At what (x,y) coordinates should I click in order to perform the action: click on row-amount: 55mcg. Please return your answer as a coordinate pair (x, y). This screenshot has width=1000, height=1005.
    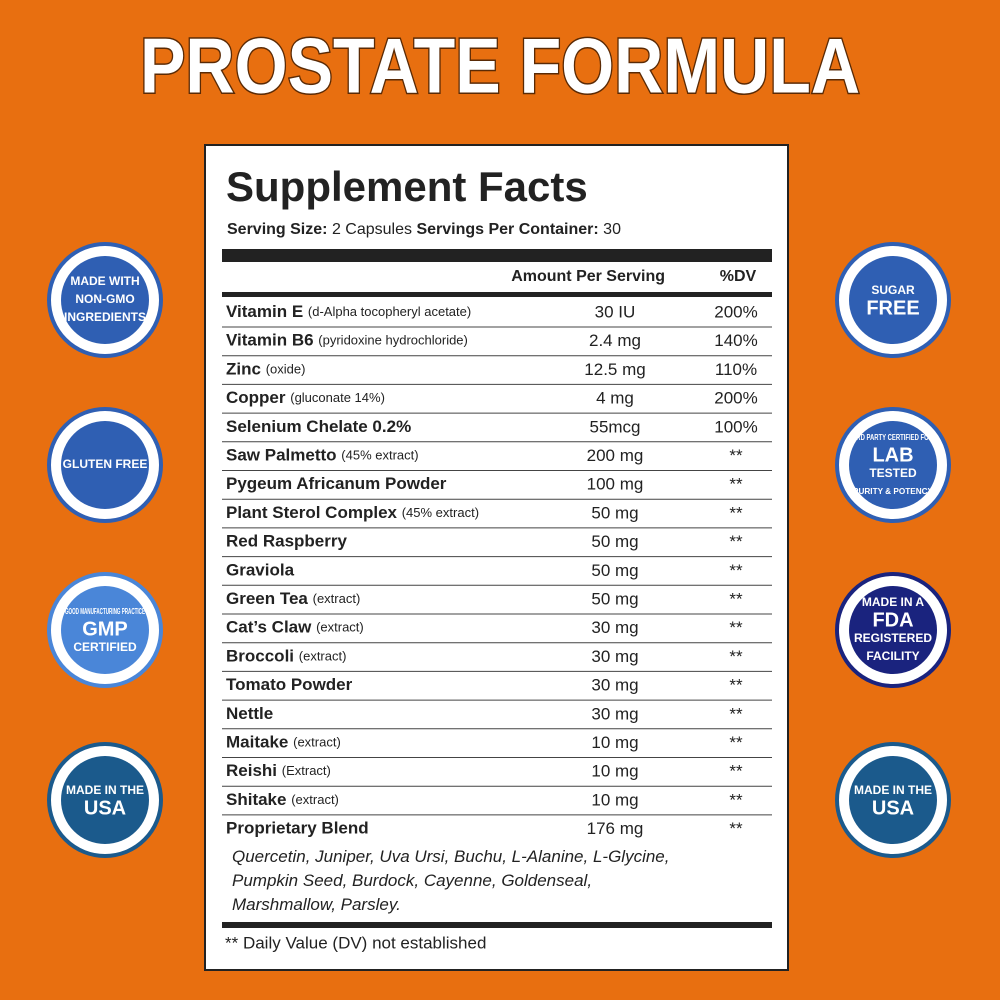
    Looking at the image, I should click on (614, 426).